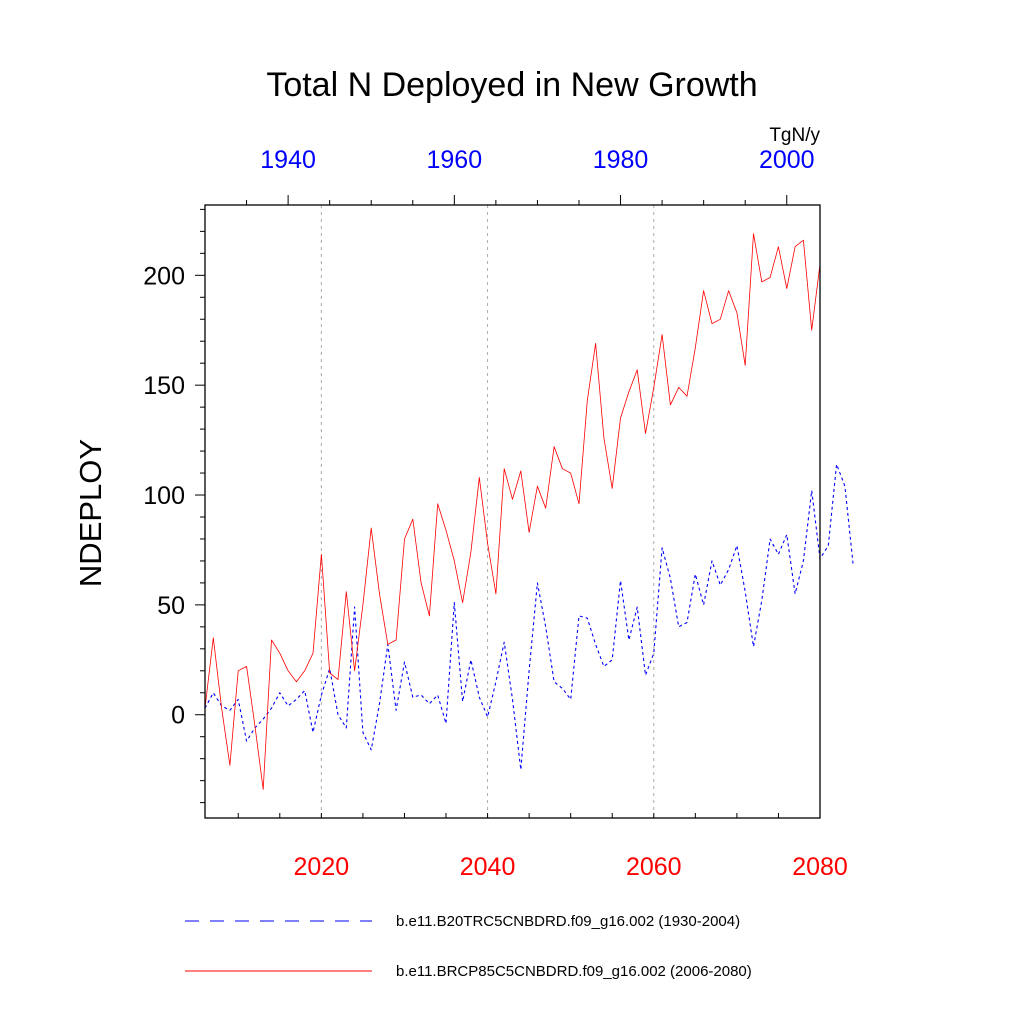 This screenshot has width=1024, height=1024. I want to click on x-bottom-tick-label: 2020, so click(322, 867).